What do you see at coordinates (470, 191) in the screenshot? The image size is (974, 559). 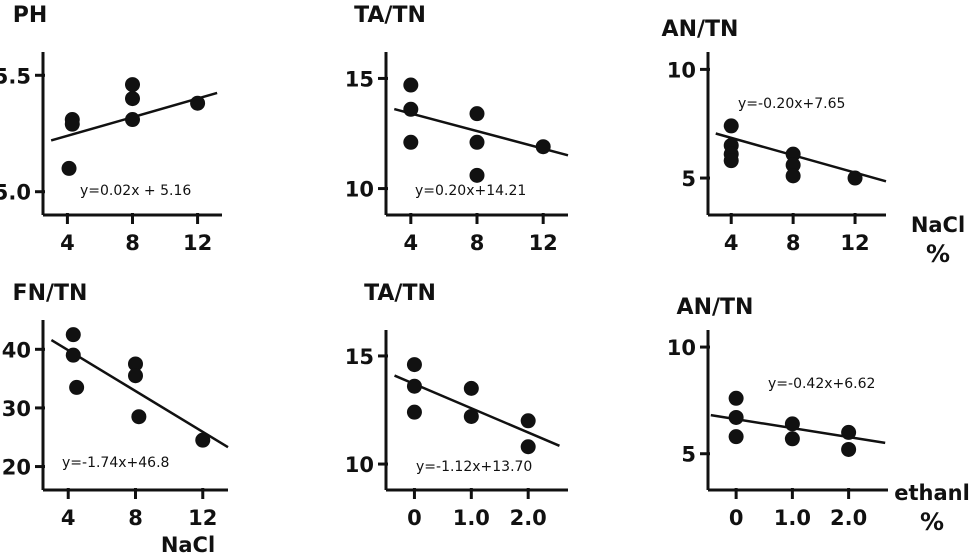 I see `regression-equation: y=0.20x+14.21` at bounding box center [470, 191].